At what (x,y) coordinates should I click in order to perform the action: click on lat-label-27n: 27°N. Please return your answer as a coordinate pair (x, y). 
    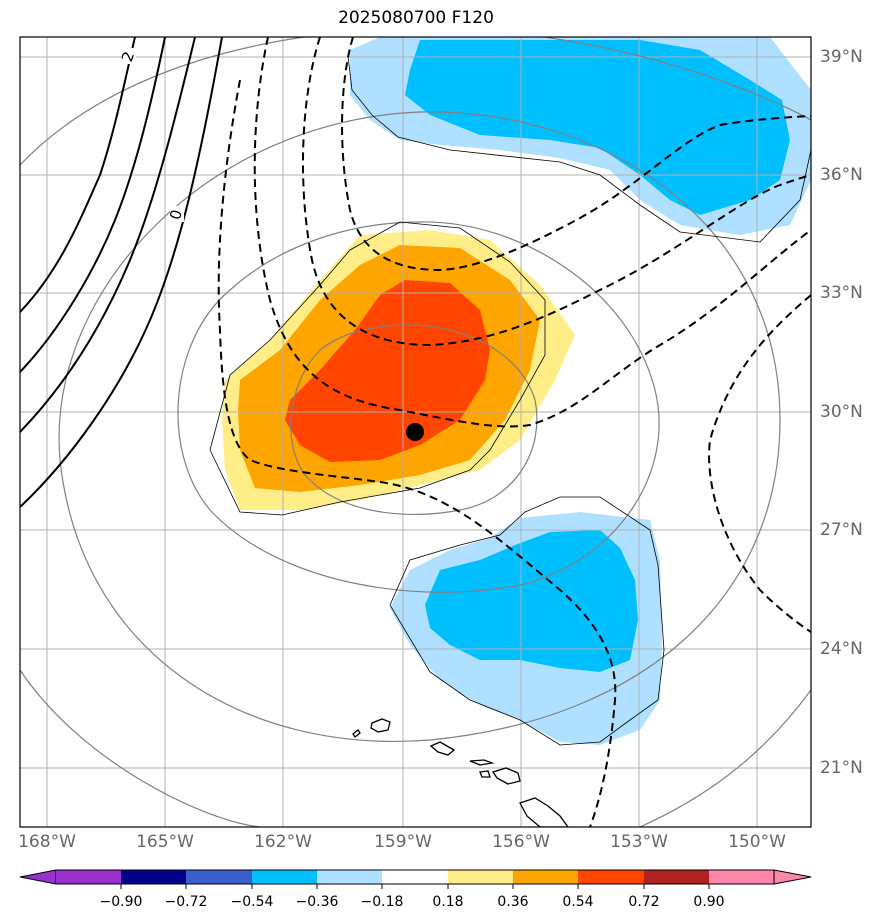
    Looking at the image, I should click on (841, 530).